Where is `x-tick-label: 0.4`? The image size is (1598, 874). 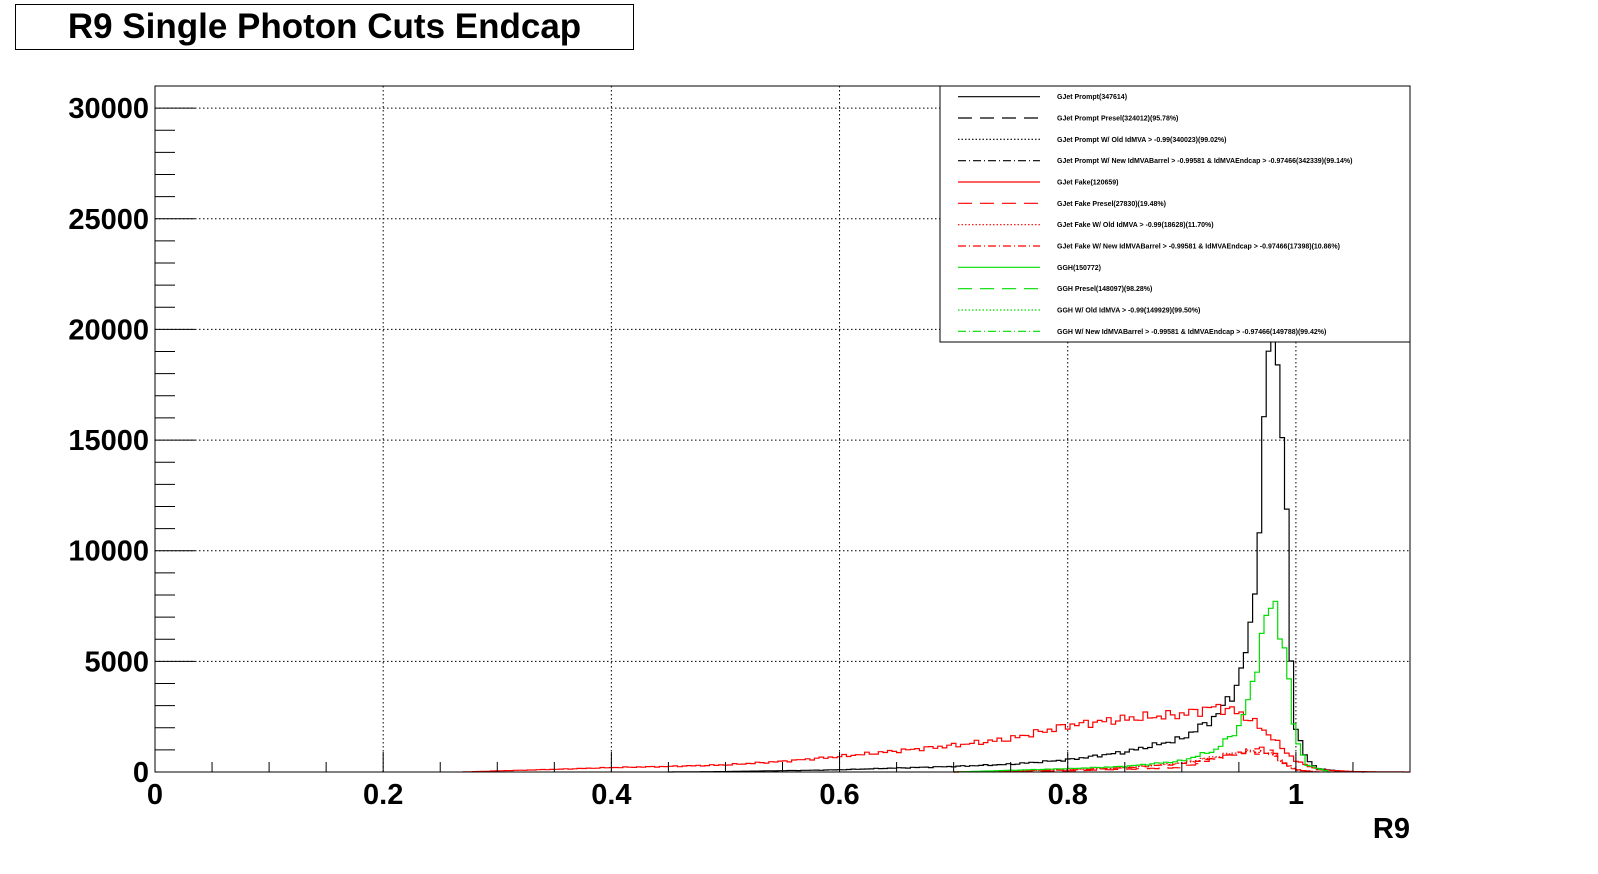
x-tick-label: 0.4 is located at coordinates (611, 795).